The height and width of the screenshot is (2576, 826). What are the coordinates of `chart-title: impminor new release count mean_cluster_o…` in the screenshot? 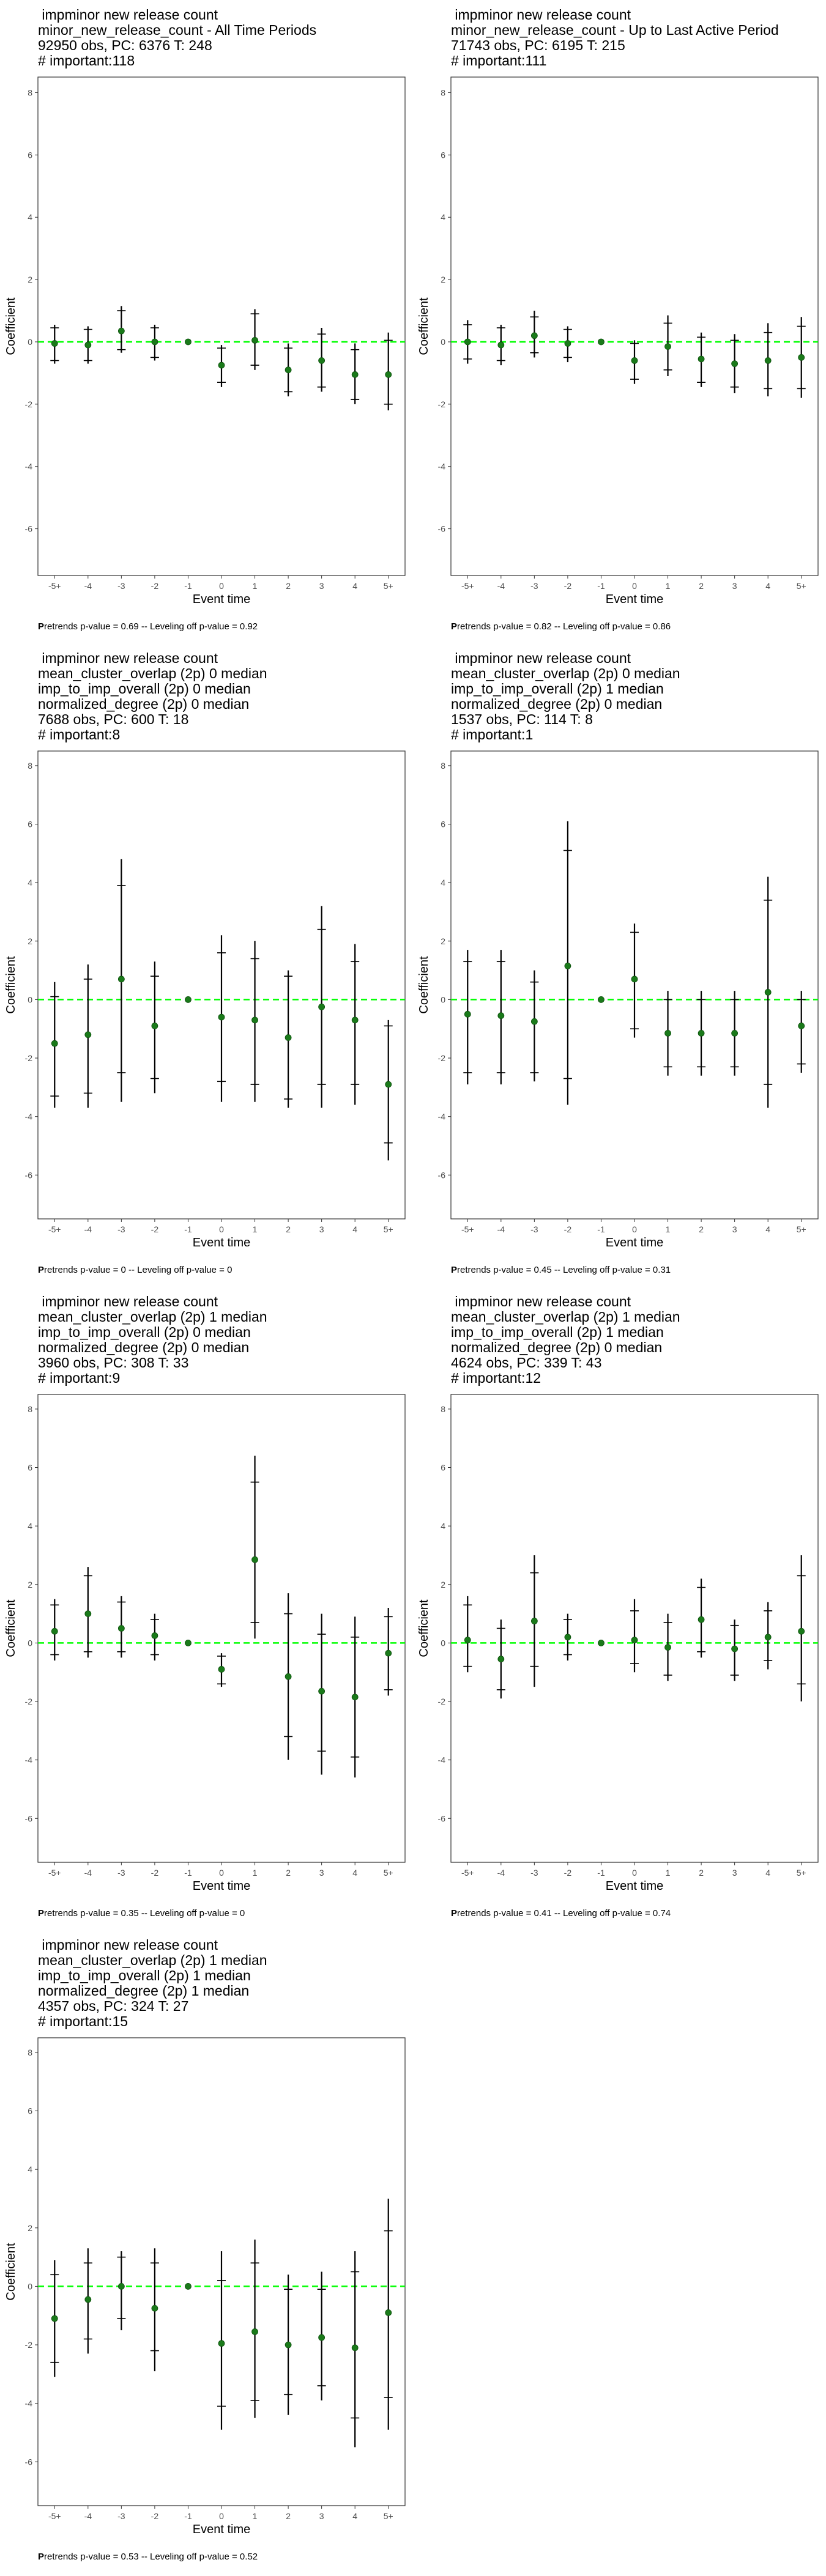 It's located at (221, 1983).